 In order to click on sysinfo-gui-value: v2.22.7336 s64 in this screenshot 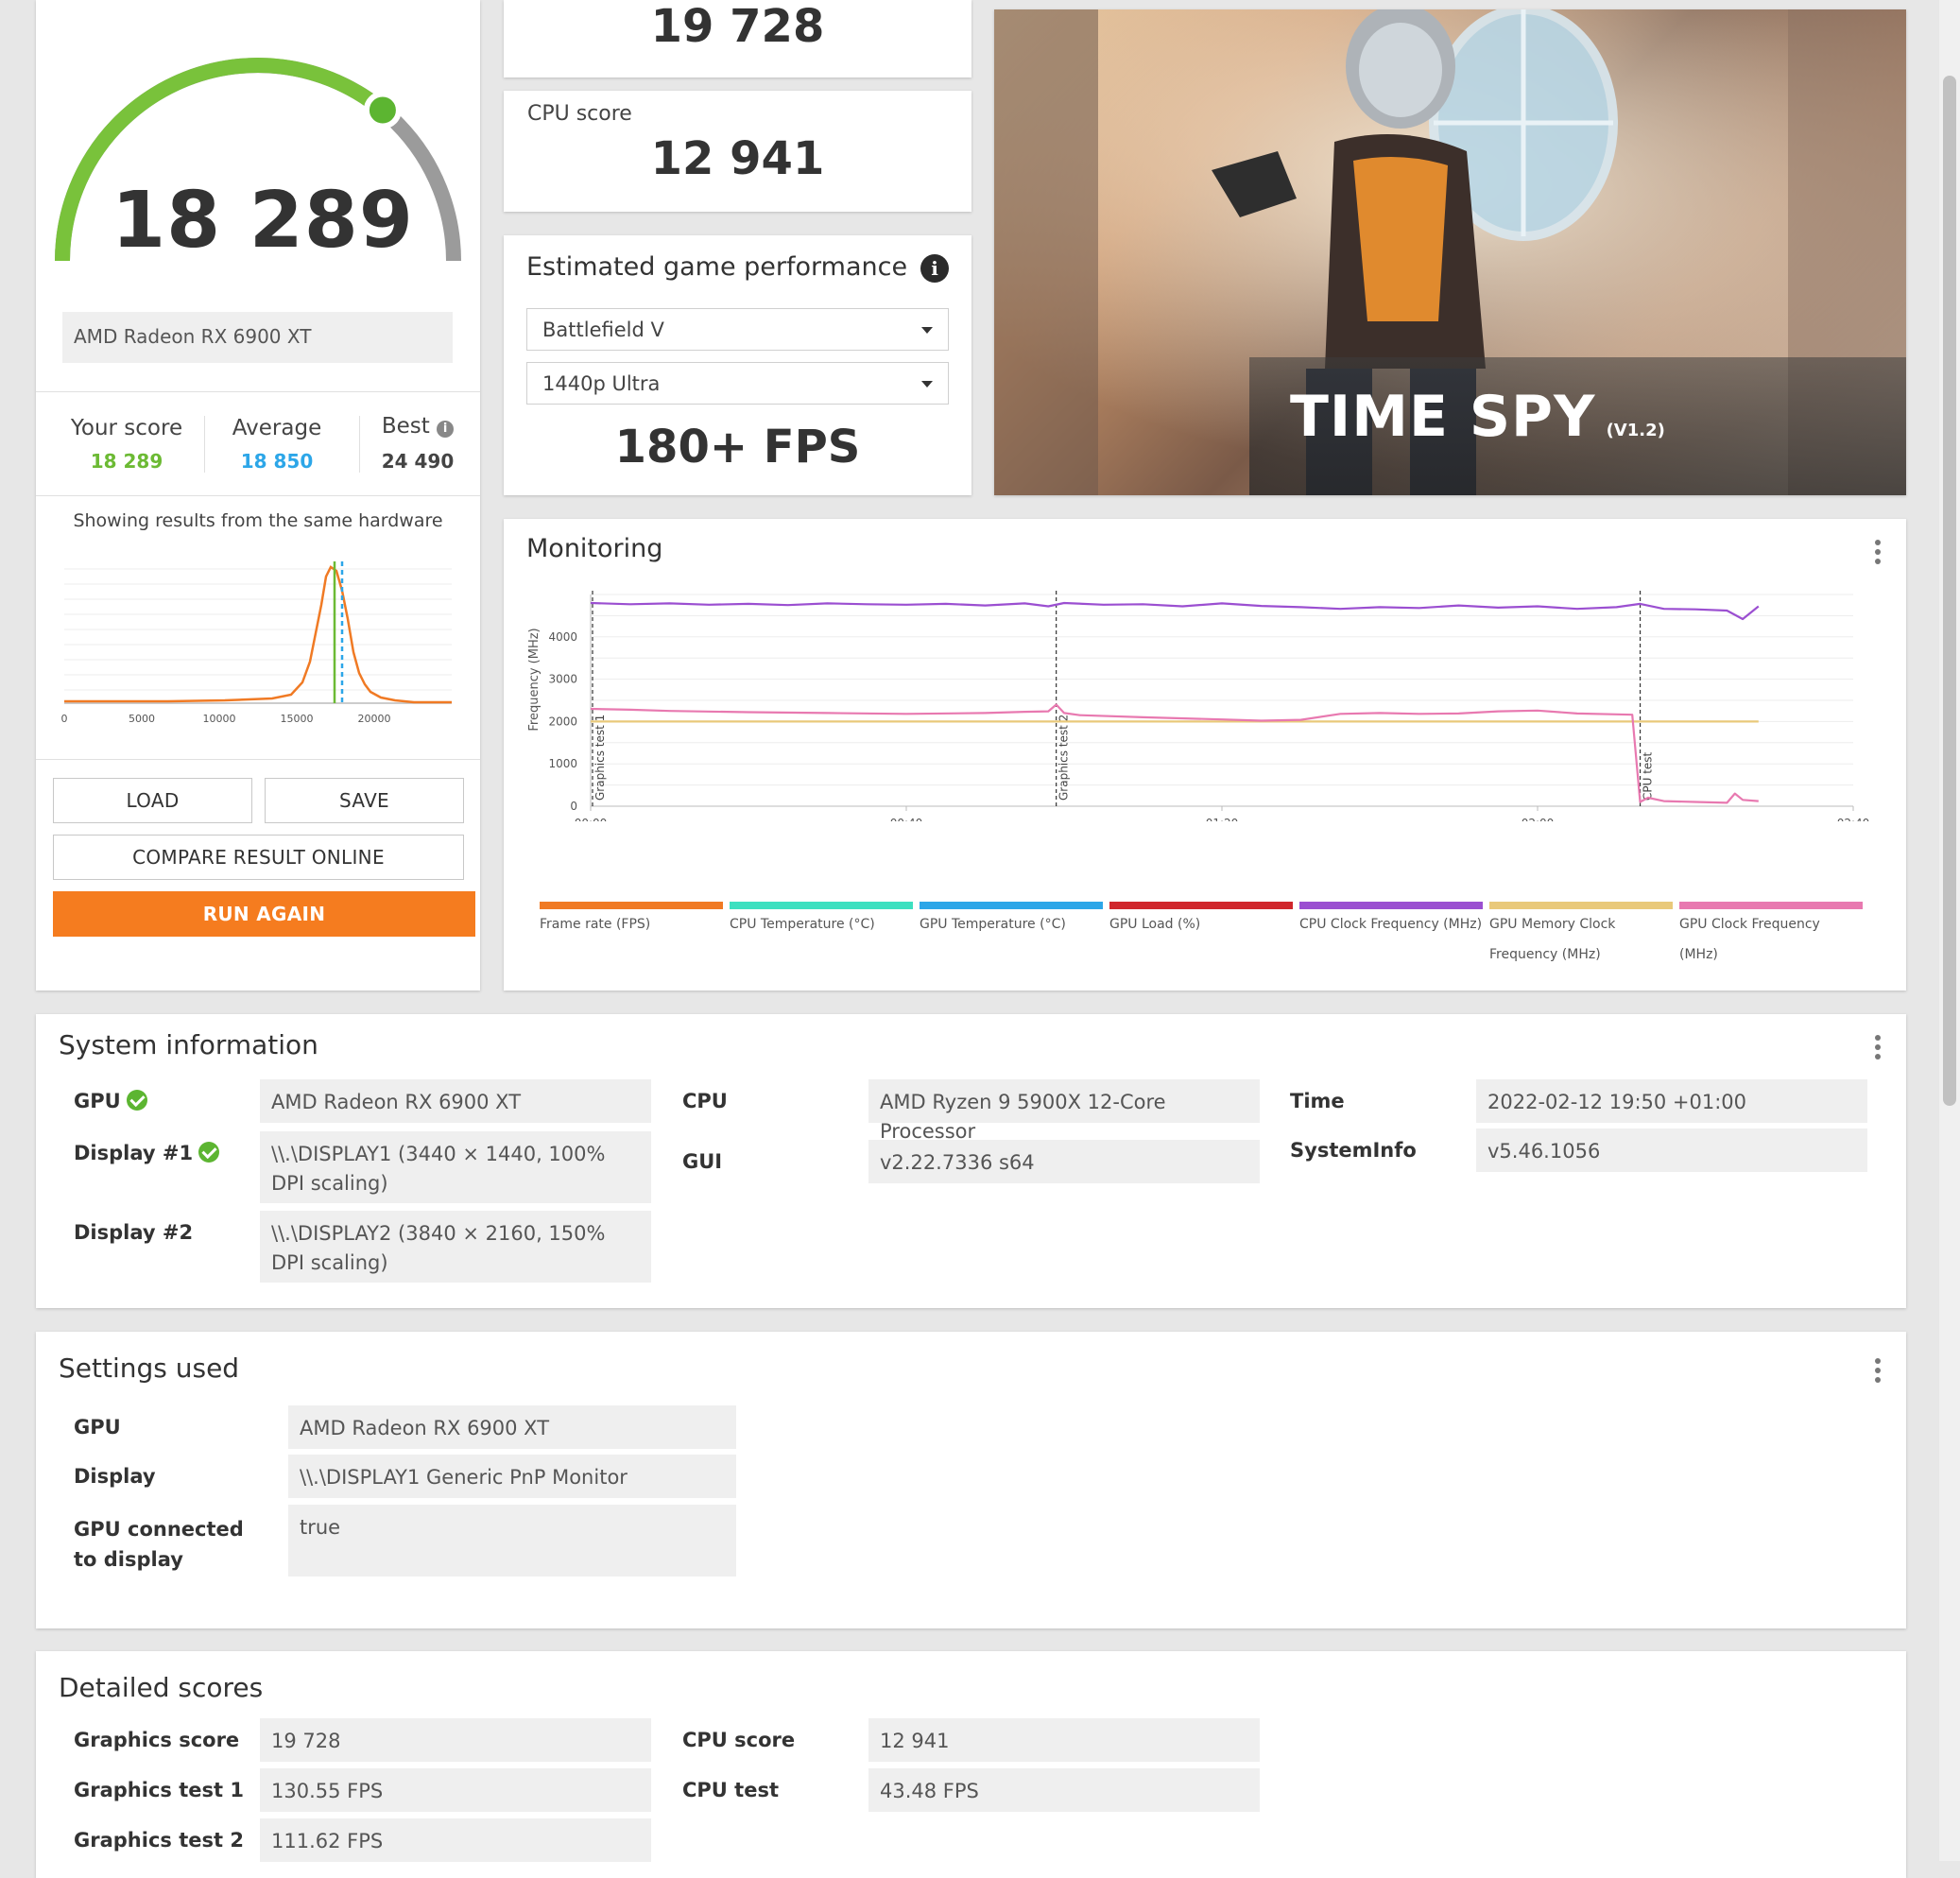, I will do `click(1064, 1161)`.